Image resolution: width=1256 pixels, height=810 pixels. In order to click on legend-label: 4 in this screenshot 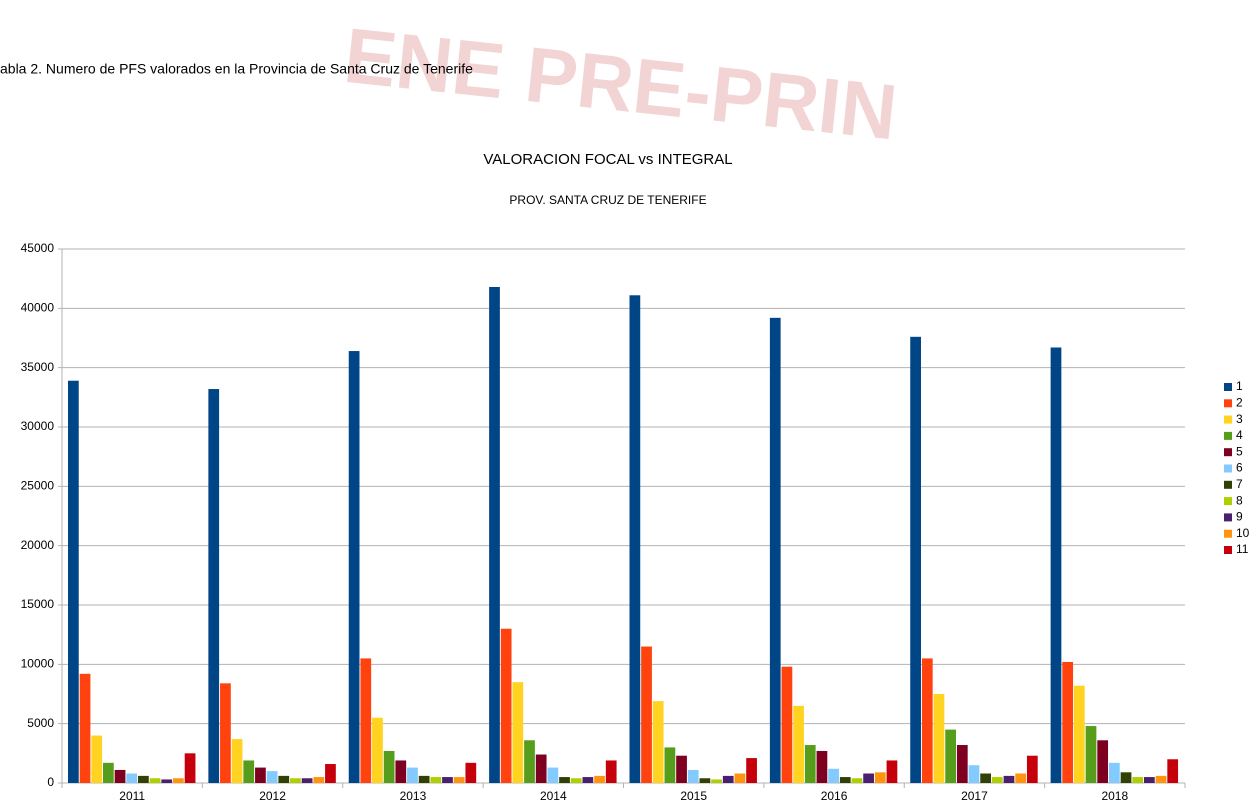, I will do `click(1239, 435)`.